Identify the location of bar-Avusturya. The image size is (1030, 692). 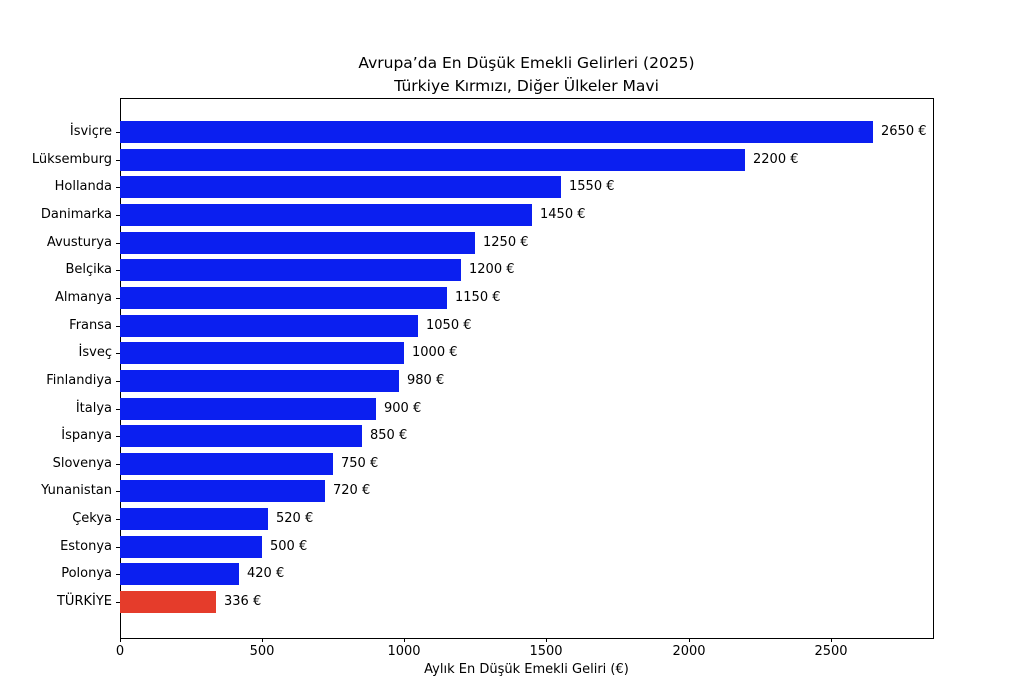
(297, 243).